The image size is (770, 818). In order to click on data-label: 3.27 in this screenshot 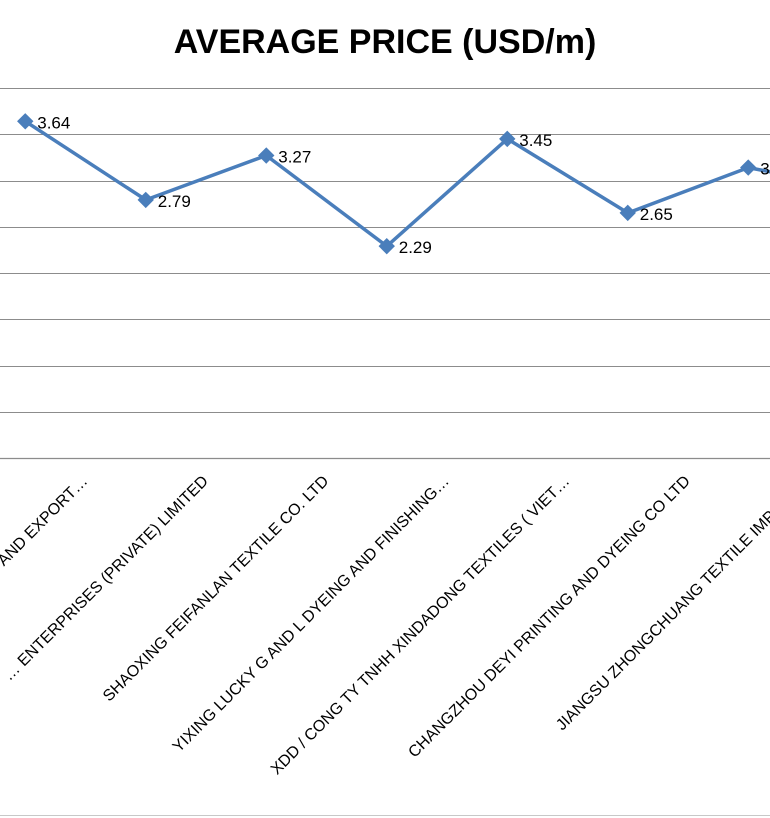, I will do `click(294, 157)`.